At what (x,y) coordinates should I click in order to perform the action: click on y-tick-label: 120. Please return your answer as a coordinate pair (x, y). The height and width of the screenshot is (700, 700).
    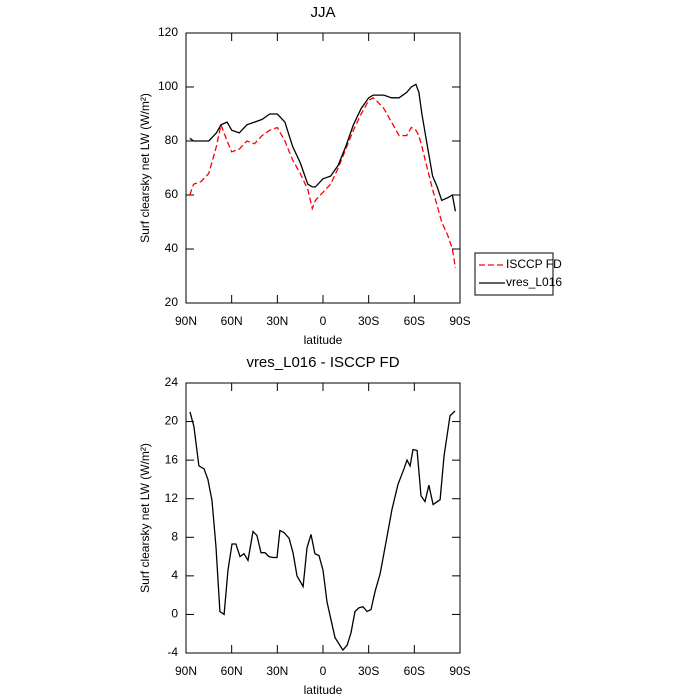
    Looking at the image, I should click on (168, 32).